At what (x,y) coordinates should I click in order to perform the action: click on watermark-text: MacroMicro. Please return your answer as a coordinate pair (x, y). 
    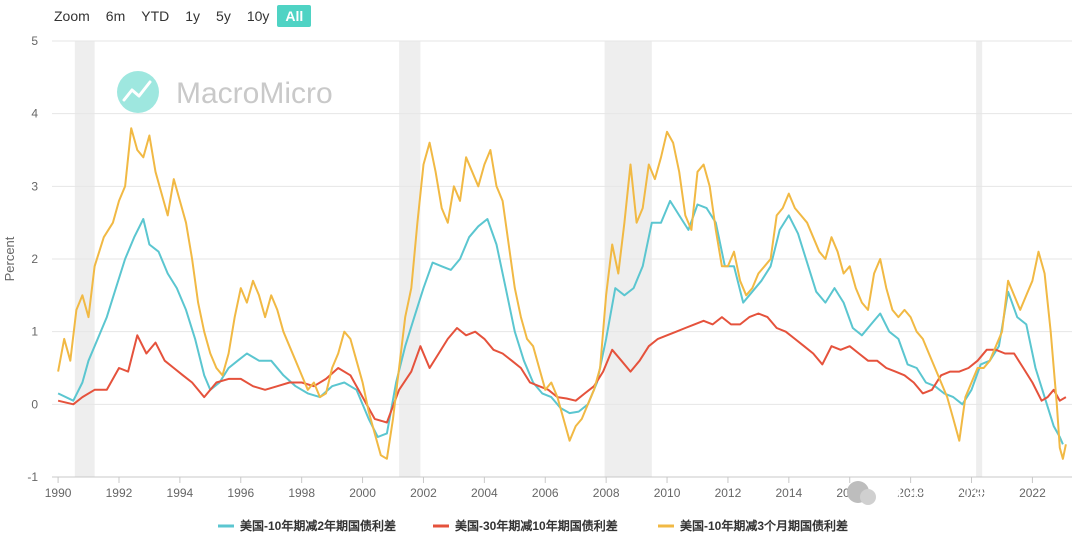
    Looking at the image, I should click on (254, 93).